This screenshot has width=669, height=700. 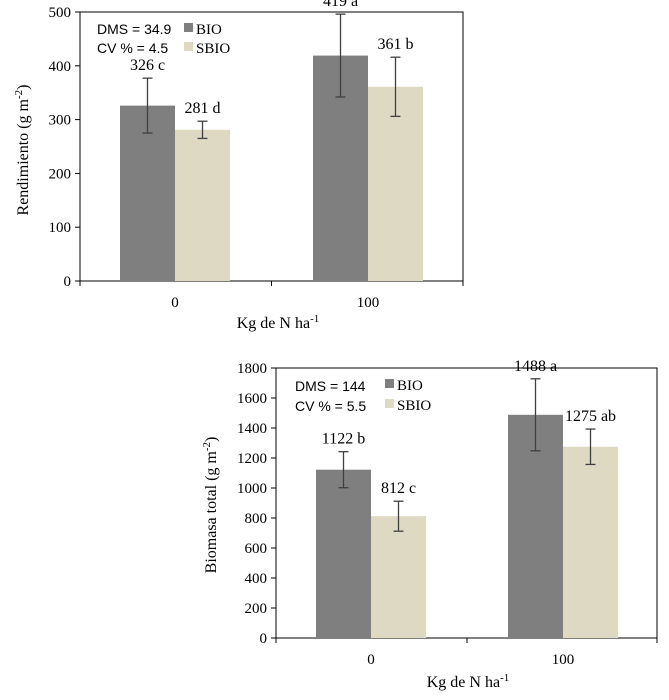 What do you see at coordinates (134, 29) in the screenshot?
I see `stat-dms: DMS = 34.9` at bounding box center [134, 29].